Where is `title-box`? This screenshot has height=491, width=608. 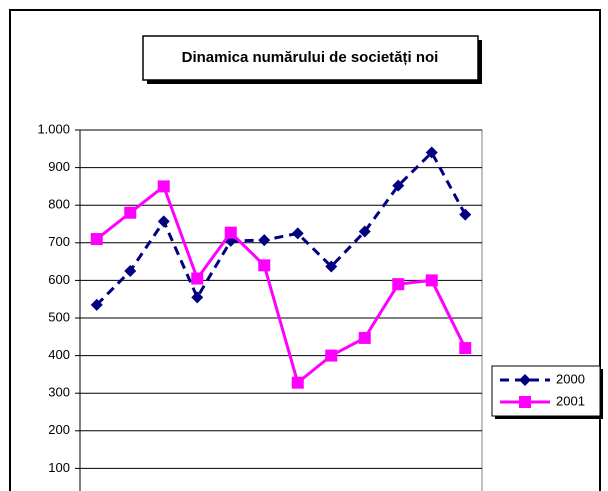
title-box is located at coordinates (310, 58).